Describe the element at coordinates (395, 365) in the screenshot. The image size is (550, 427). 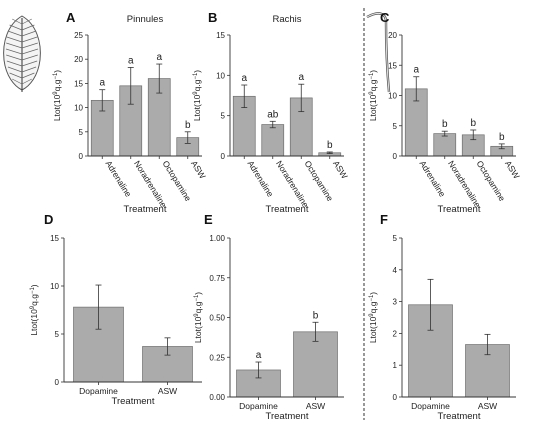
I see `y-tick-label: 1` at that location.